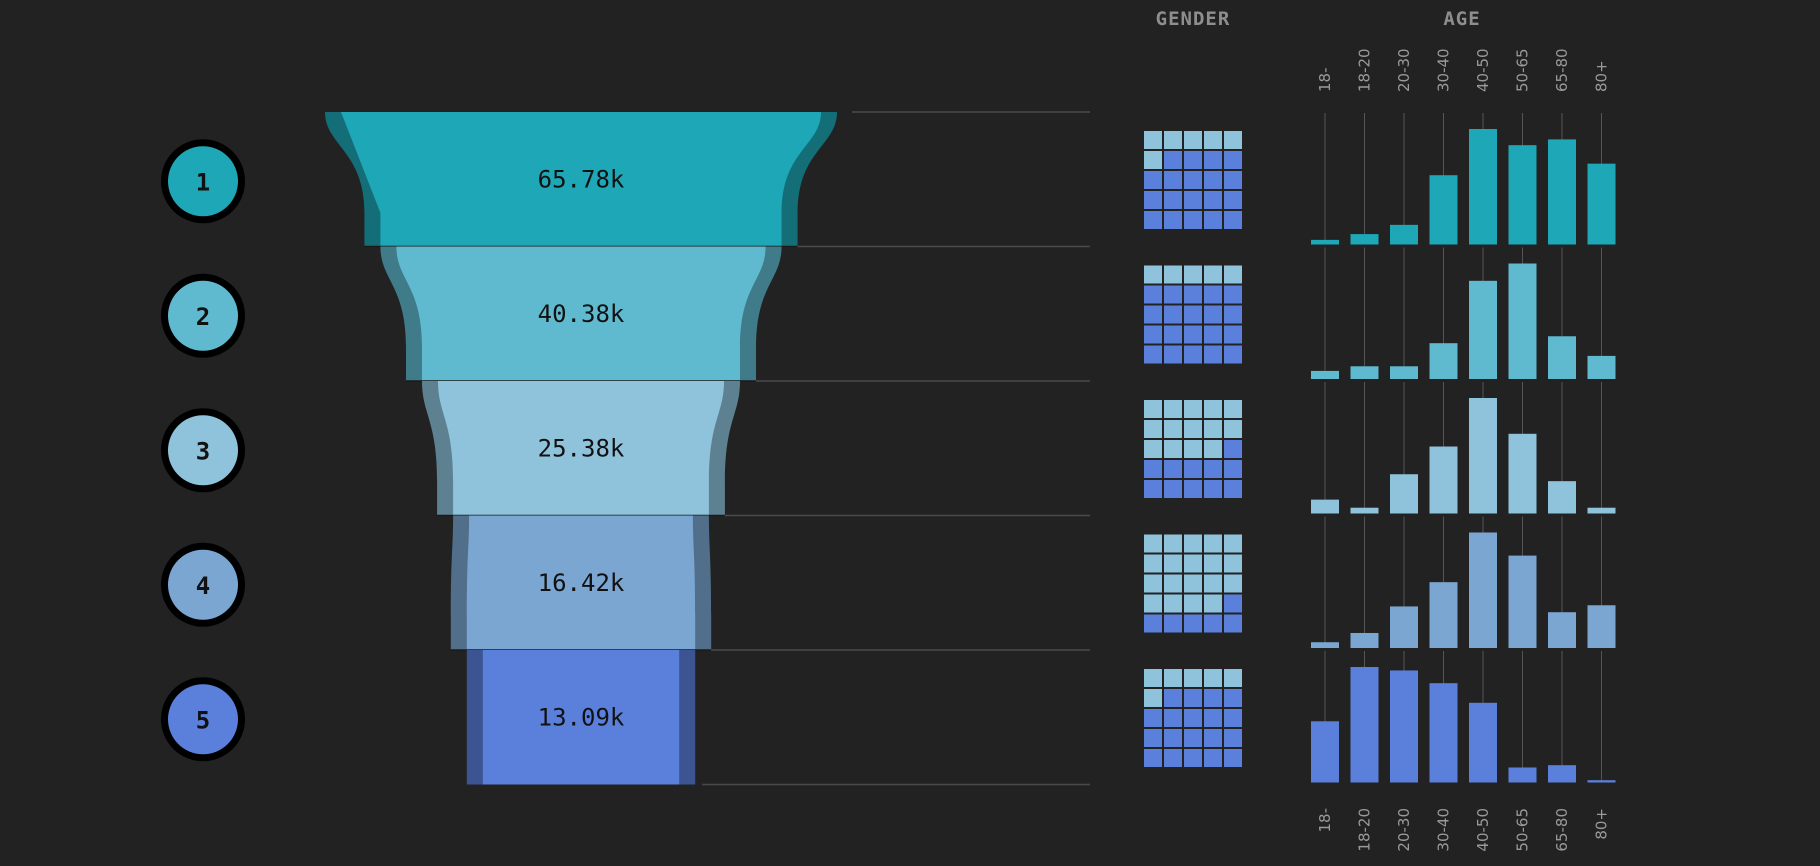 Image resolution: width=1820 pixels, height=866 pixels. Describe the element at coordinates (1602, 76) in the screenshot. I see `age-tick-label: 80+` at that location.